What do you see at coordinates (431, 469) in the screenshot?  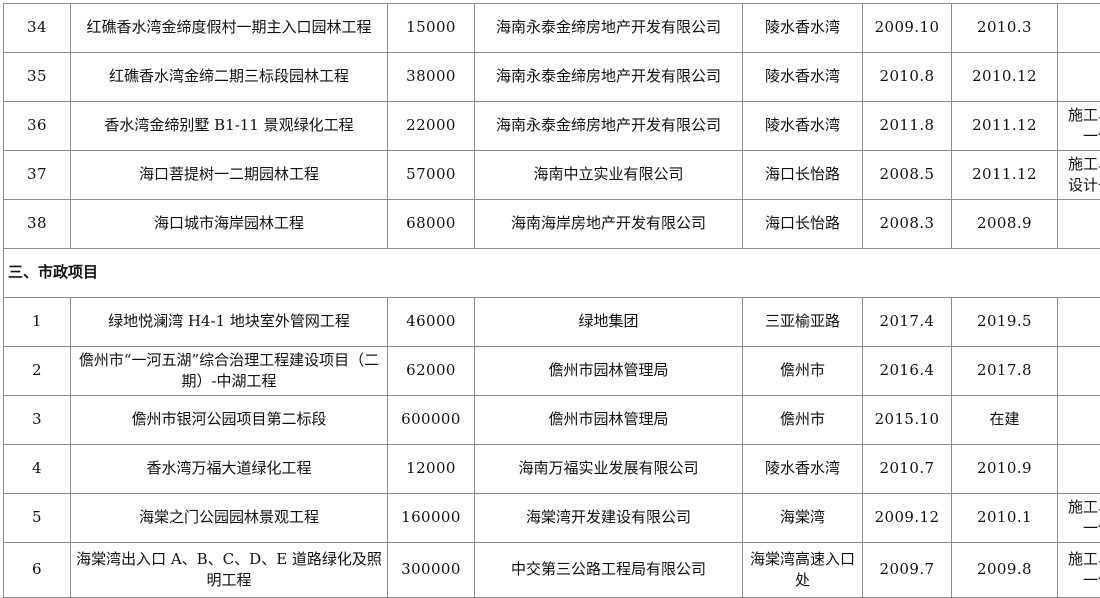 I see `row-amount: 12000` at bounding box center [431, 469].